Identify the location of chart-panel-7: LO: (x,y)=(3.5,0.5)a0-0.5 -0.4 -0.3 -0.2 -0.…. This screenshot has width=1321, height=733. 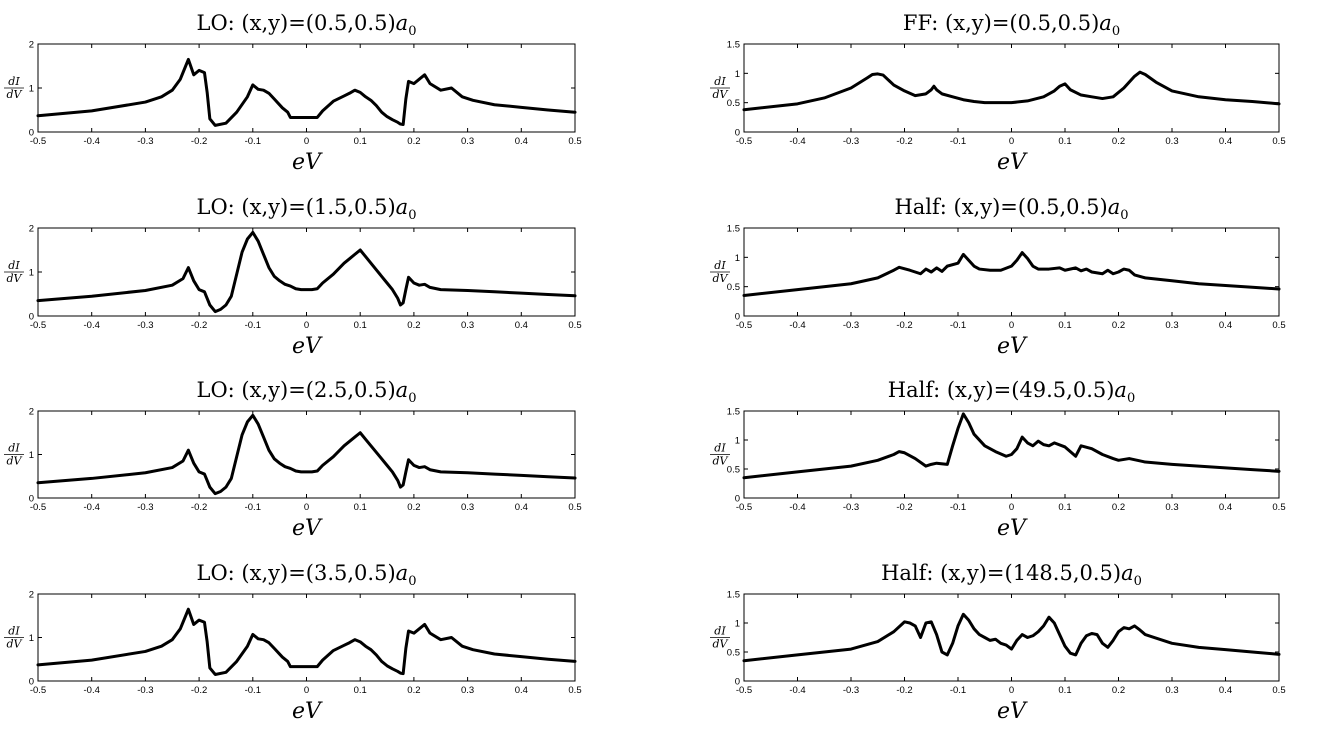
(293, 642).